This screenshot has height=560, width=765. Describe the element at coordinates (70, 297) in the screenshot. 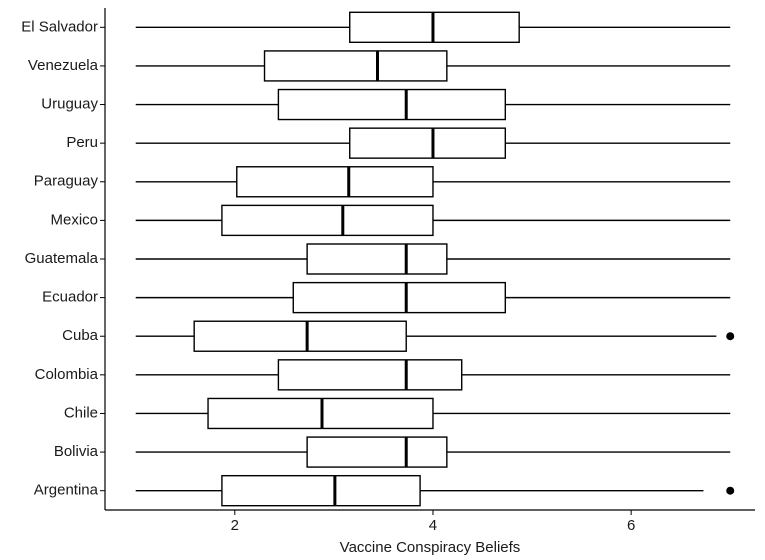

I see `y-tick-label: Ecuador` at that location.